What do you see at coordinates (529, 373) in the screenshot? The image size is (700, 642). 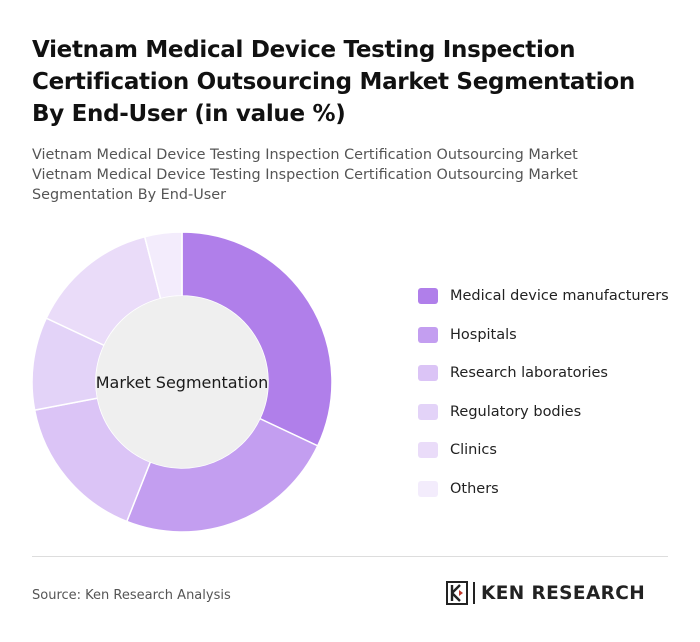 I see `legend-label: Research laboratories` at bounding box center [529, 373].